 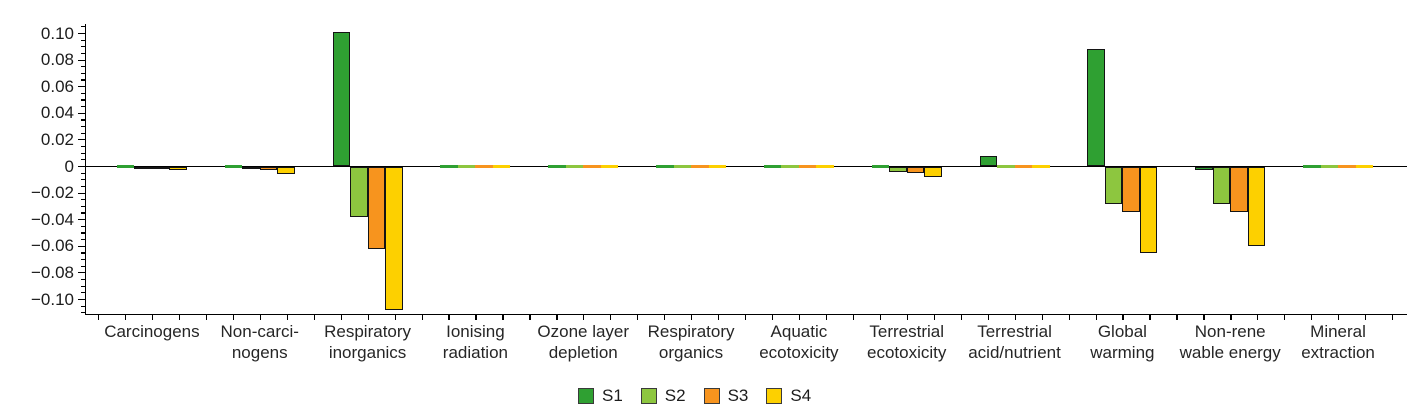 I want to click on legend-item-S4: S4, so click(x=788, y=396).